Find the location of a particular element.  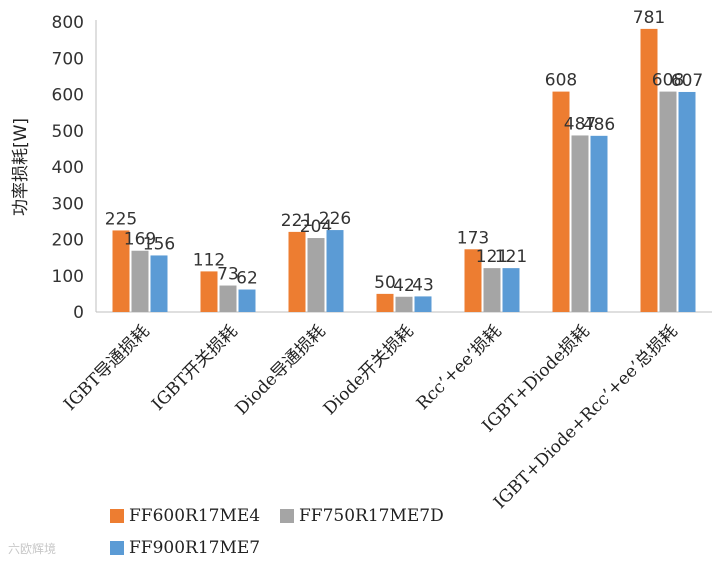

legend-swatch-ff900r17me7 is located at coordinates (117, 548).